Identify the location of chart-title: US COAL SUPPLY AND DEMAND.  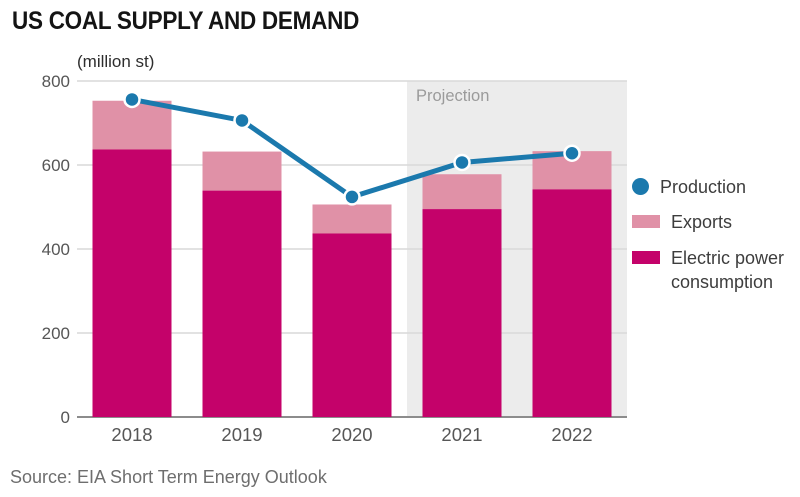
(186, 21).